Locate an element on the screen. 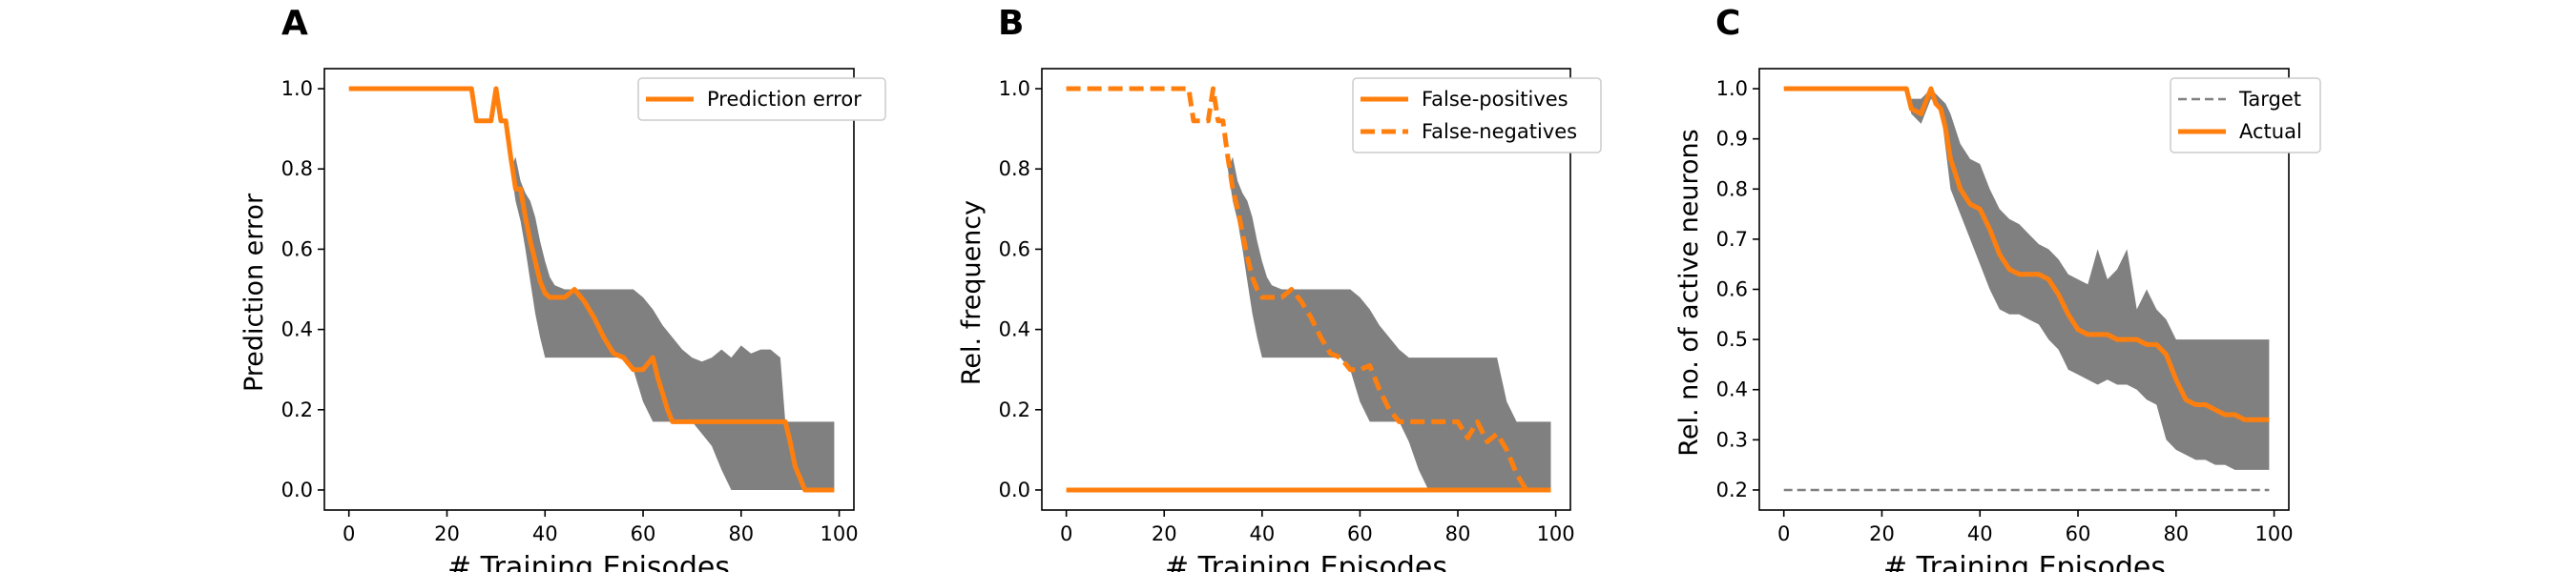 The height and width of the screenshot is (572, 2576). panel-c-ytick-label-0.5: 0.5 is located at coordinates (1732, 339).